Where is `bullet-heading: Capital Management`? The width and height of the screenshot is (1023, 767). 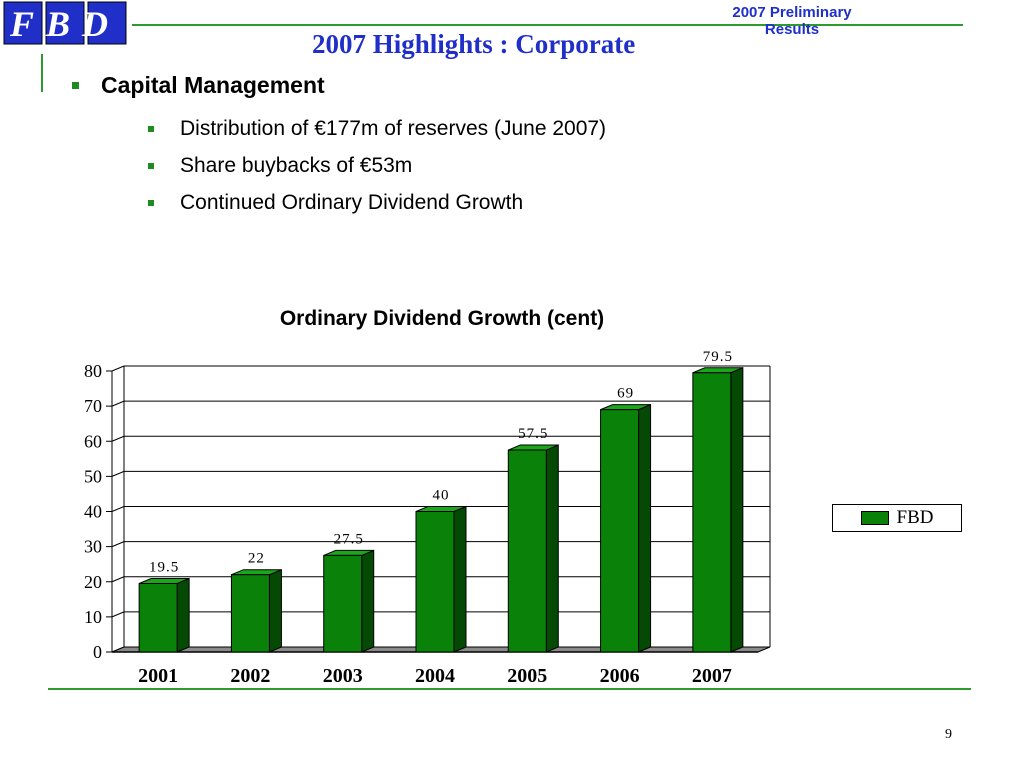
bullet-heading: Capital Management is located at coordinates (213, 85).